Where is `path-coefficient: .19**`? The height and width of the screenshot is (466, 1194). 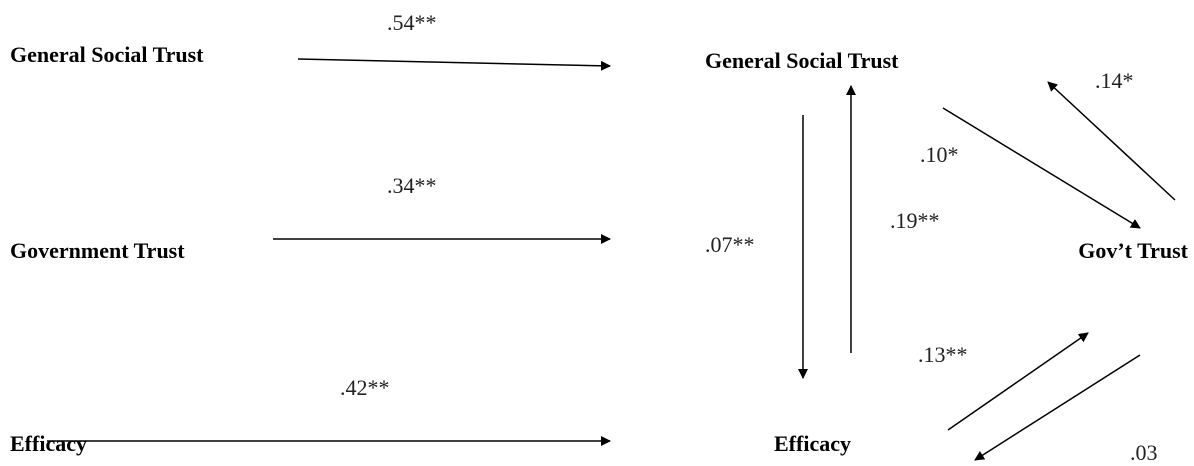
path-coefficient: .19** is located at coordinates (915, 220).